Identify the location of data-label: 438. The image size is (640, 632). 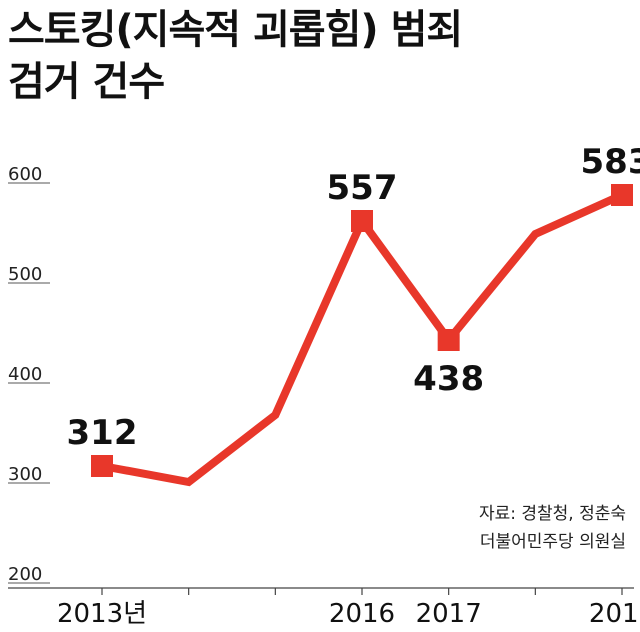
(448, 379).